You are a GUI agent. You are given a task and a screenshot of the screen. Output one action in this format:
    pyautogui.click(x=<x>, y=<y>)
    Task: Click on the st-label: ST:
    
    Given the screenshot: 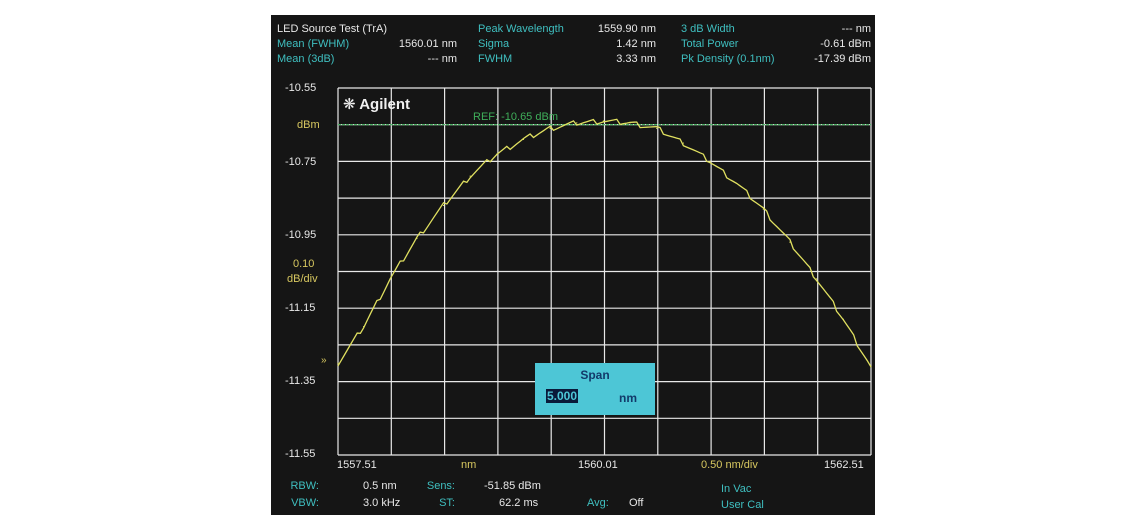 What is the action you would take?
    pyautogui.click(x=447, y=503)
    